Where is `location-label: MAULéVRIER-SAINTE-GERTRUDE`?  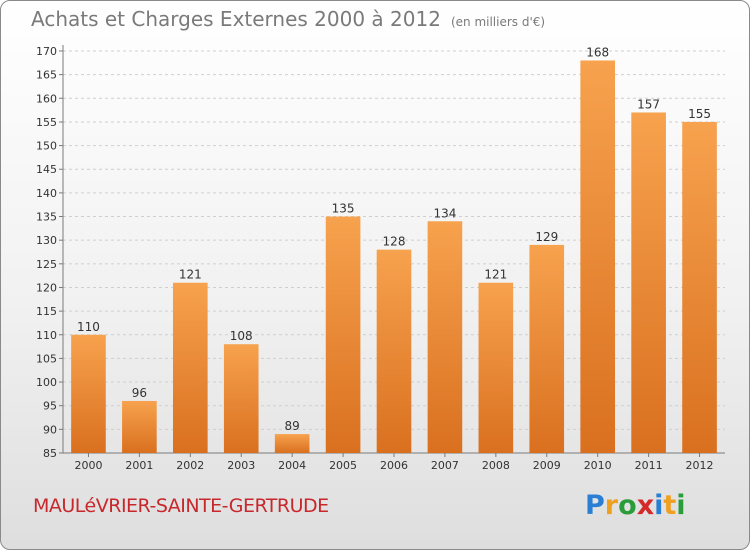 location-label: MAULéVRIER-SAINTE-GERTRUDE is located at coordinates (181, 506).